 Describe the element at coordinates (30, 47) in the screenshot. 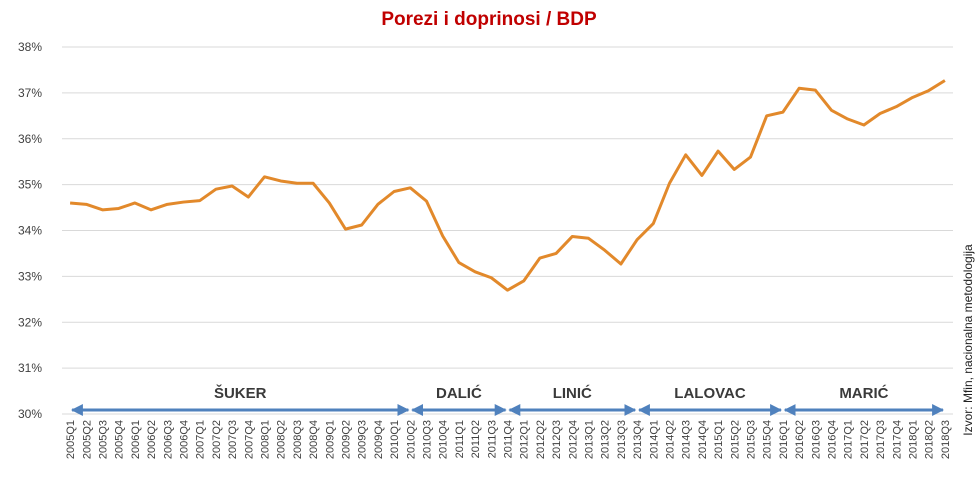

I see `y-tick-label: 38%` at that location.